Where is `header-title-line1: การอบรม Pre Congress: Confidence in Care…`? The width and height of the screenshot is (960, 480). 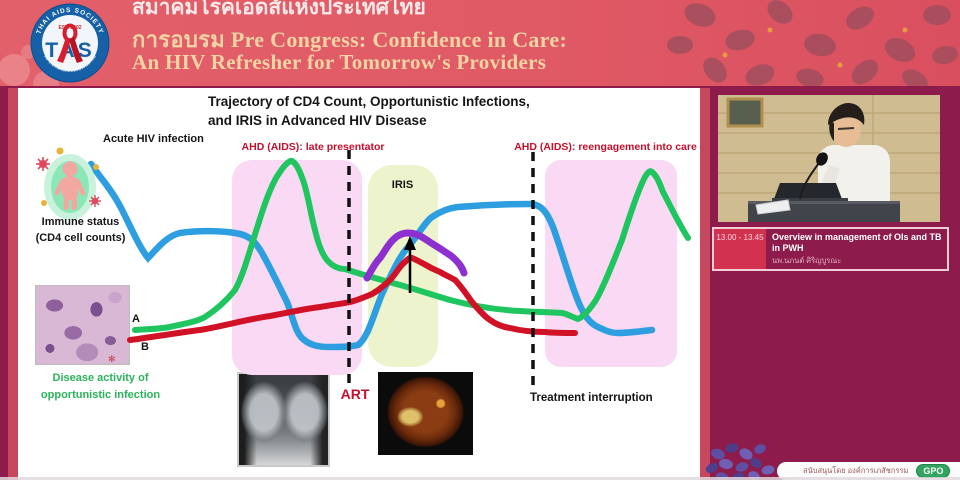
header-title-line1: การอบรม Pre Congress: Confidence in Care… is located at coordinates (350, 39).